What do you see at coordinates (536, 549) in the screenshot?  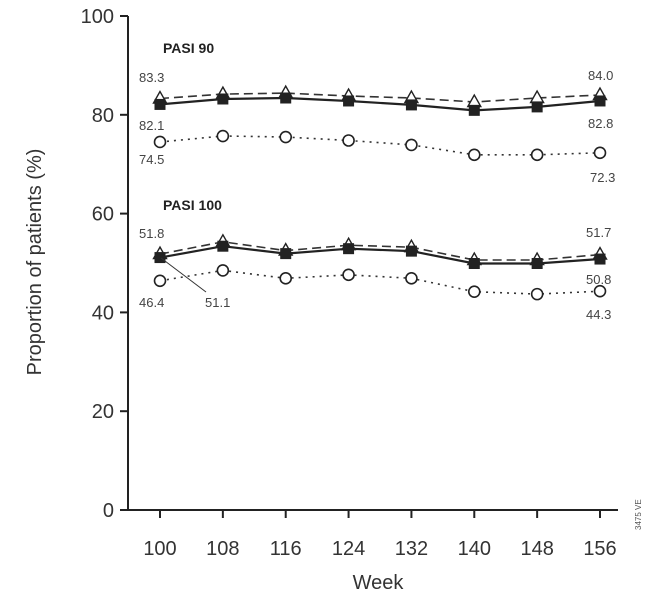 I see `x-tick-label: 148` at bounding box center [536, 549].